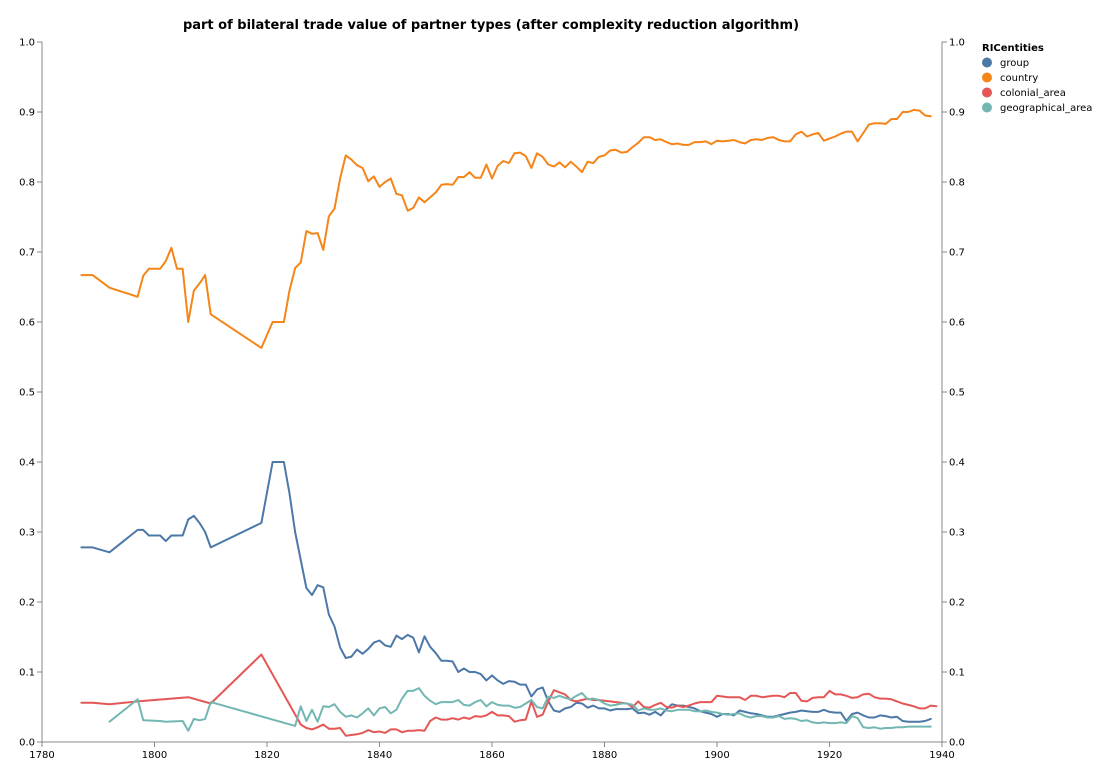  I want to click on x-tick-label: 1940, so click(941, 755).